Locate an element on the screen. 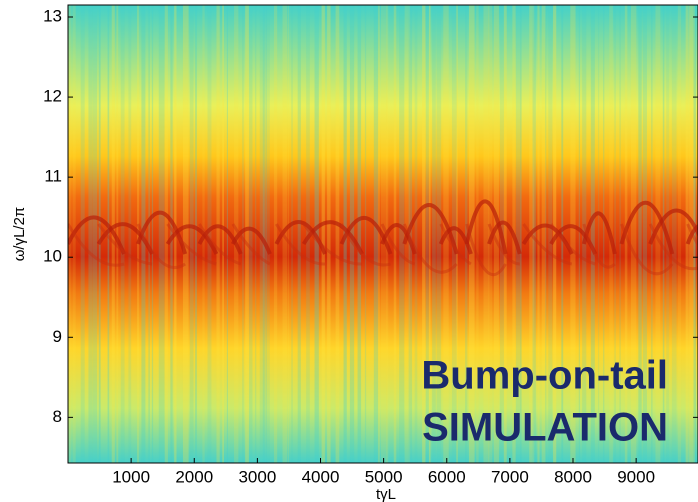  annotation: SIMULATION is located at coordinates (545, 428).